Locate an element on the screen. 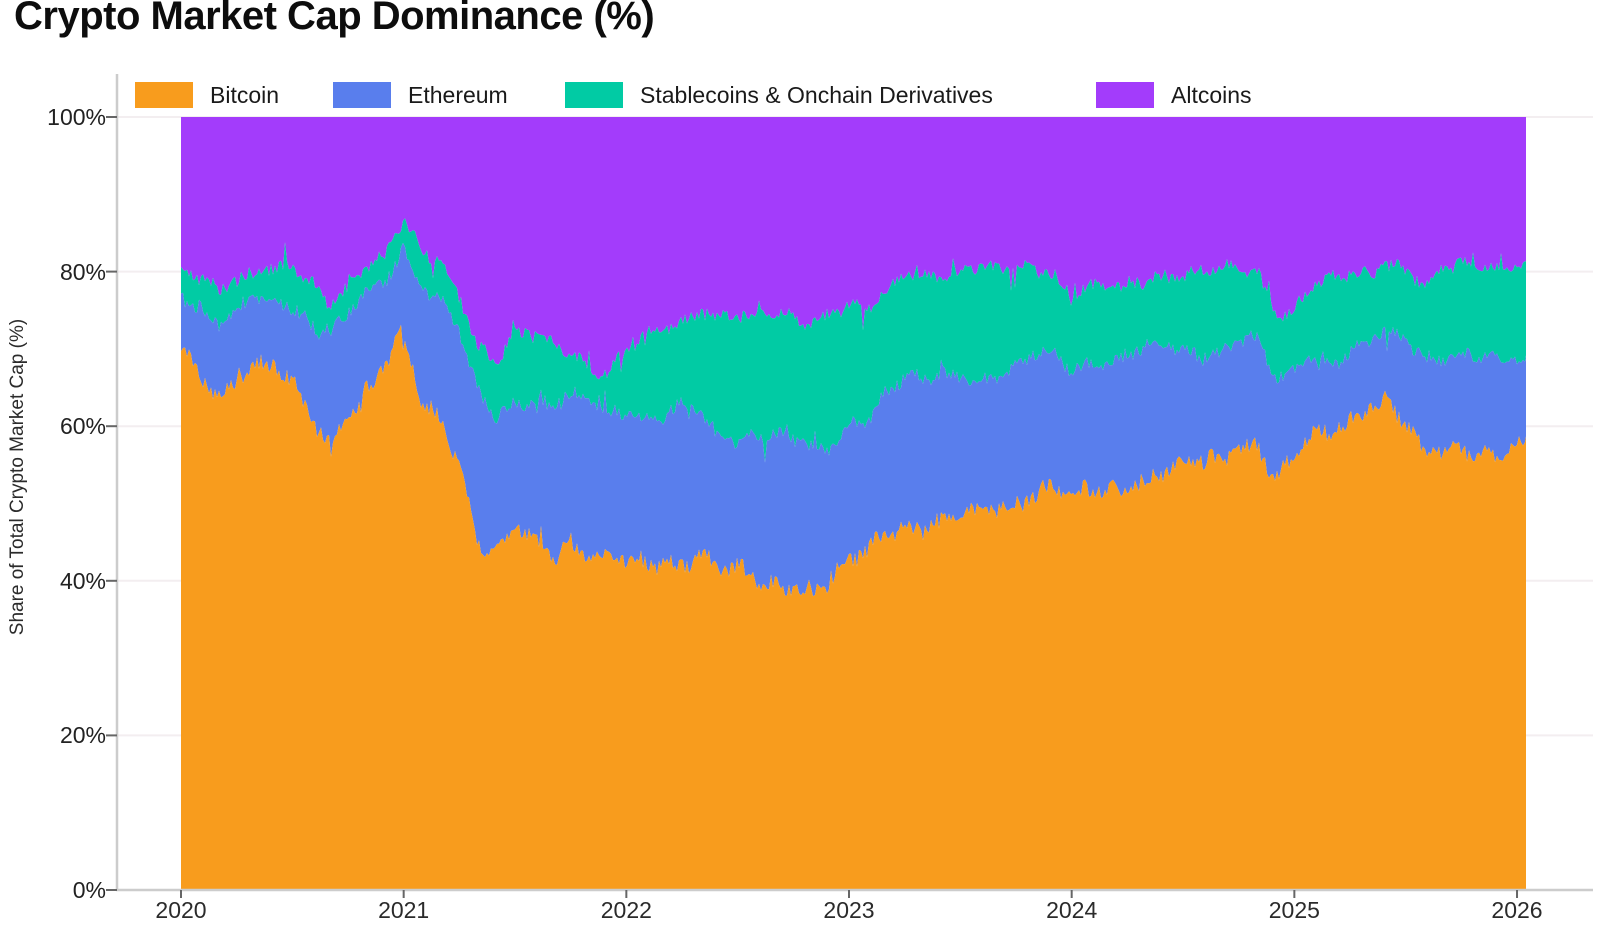  legend-swatch-altcoins is located at coordinates (1125, 95).